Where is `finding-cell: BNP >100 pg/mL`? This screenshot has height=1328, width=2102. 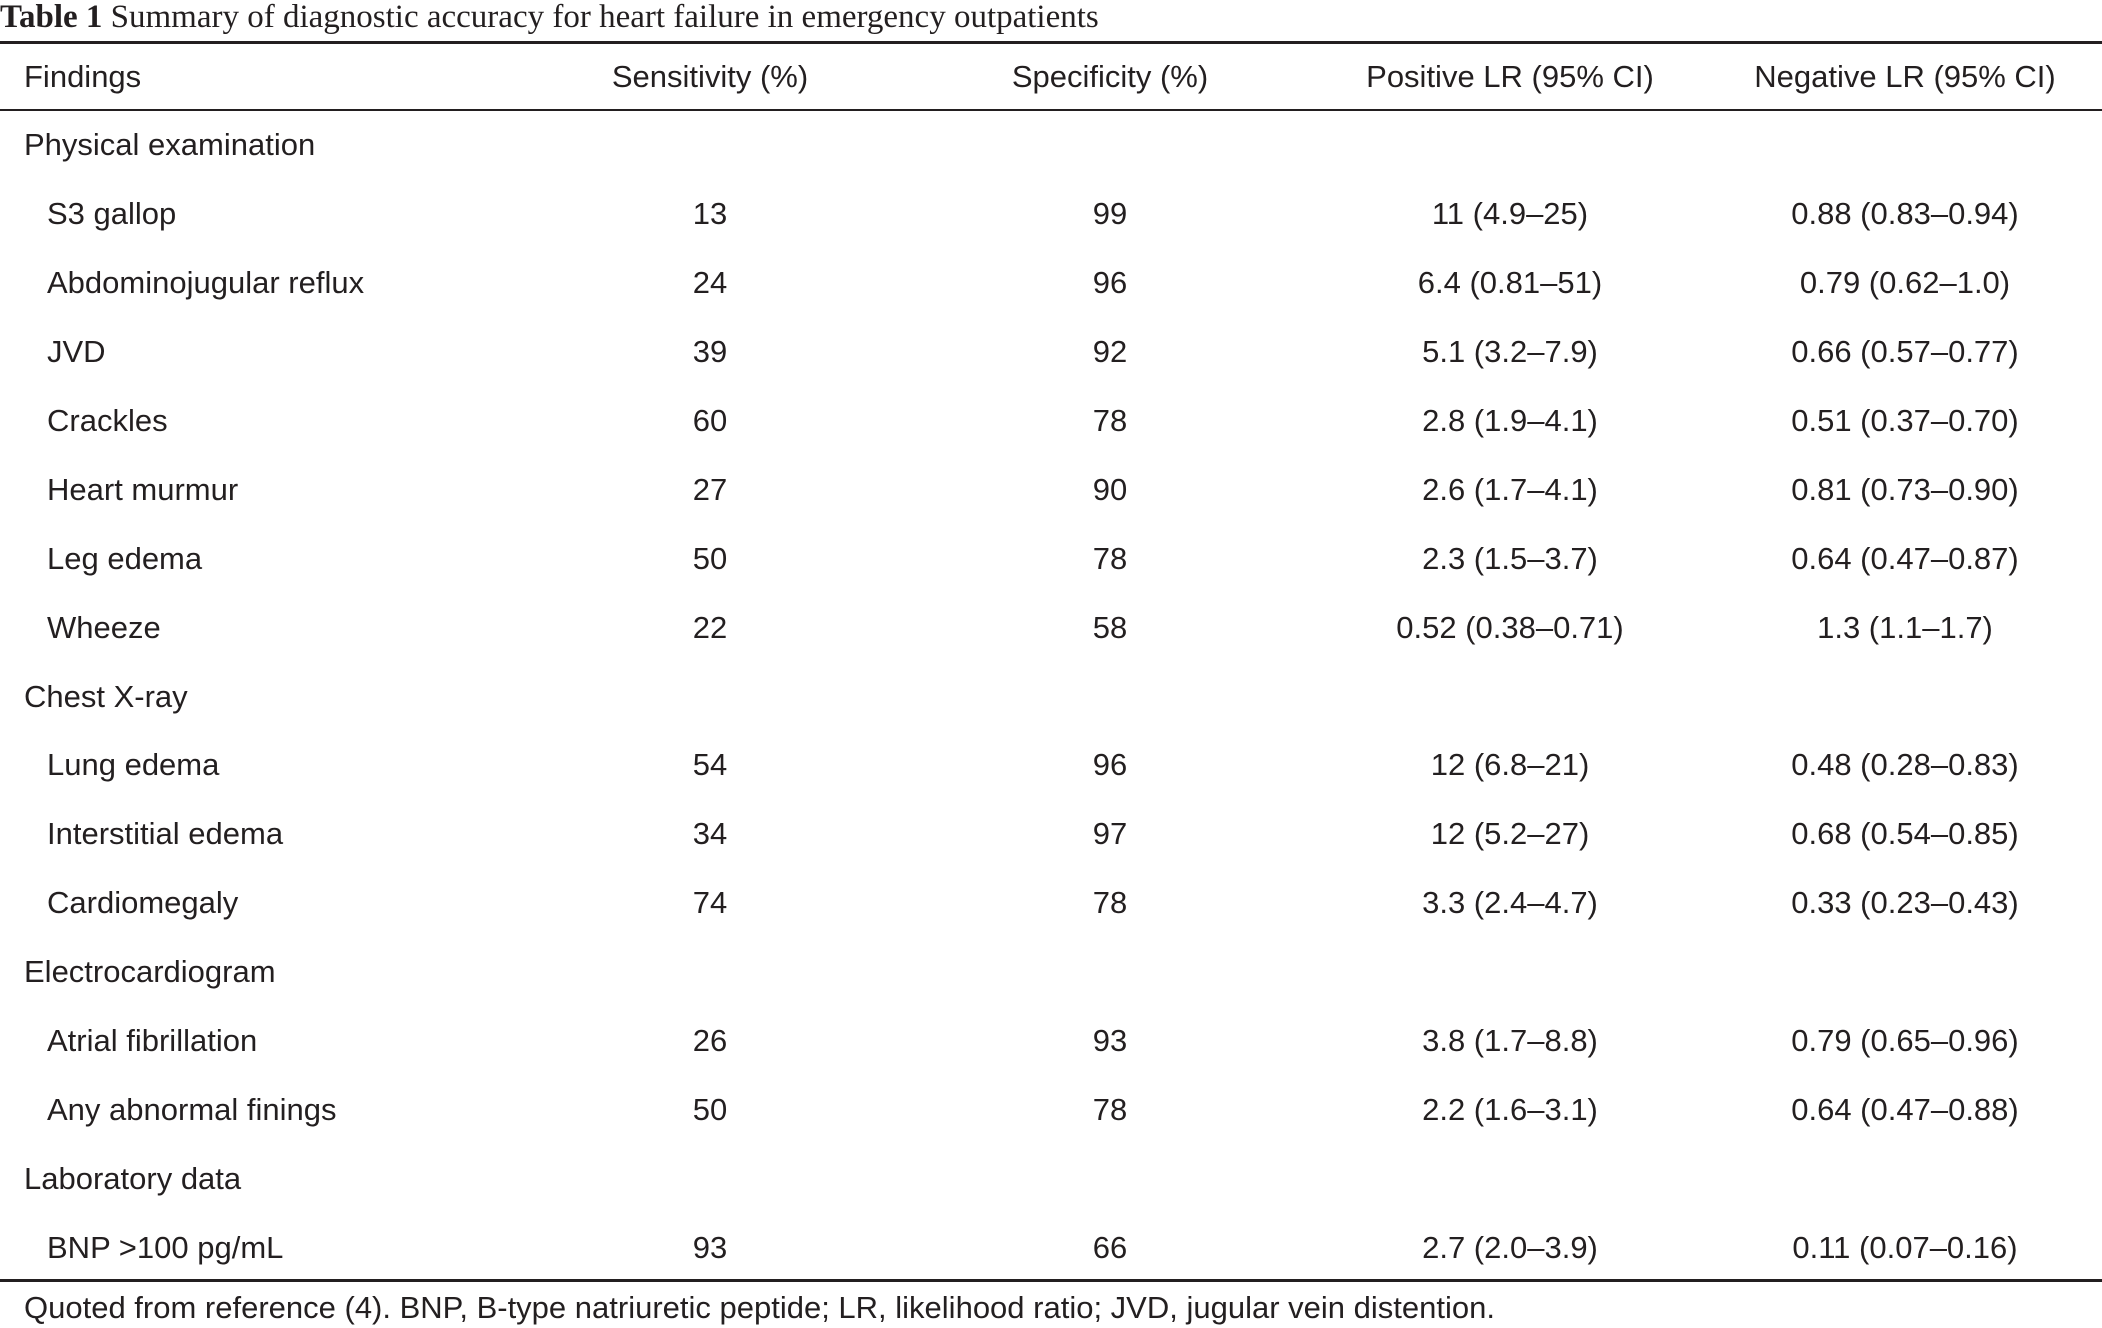 finding-cell: BNP >100 pg/mL is located at coordinates (165, 1247).